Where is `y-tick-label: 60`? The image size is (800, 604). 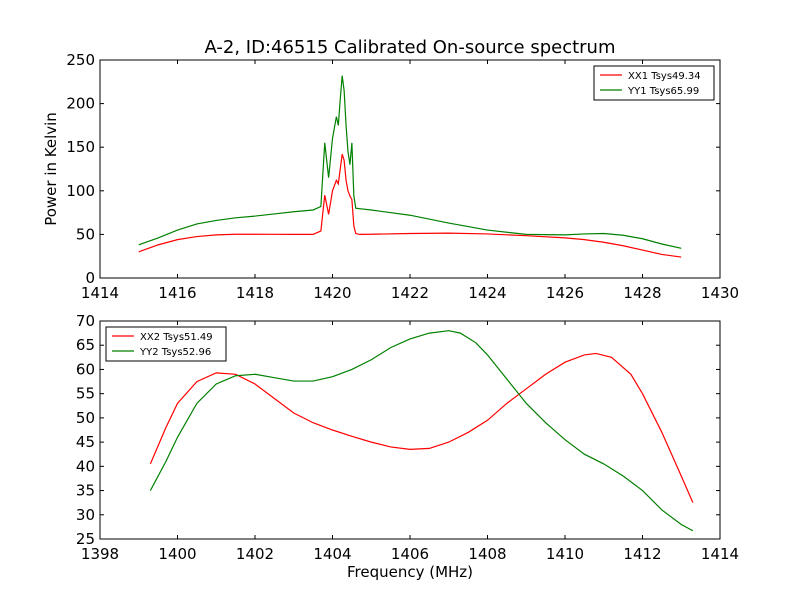
y-tick-label: 60 is located at coordinates (85, 369).